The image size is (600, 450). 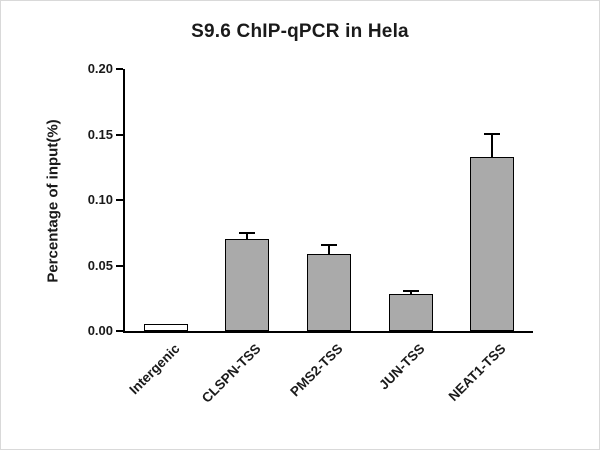 What do you see at coordinates (53, 201) in the screenshot?
I see `y-axis-label: Percentage of input(%)` at bounding box center [53, 201].